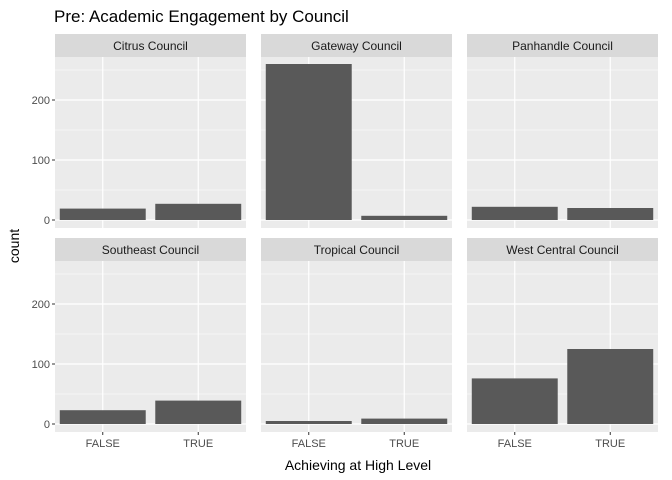 Image resolution: width=672 pixels, height=480 pixels. I want to click on facet-panhandle-council: Panhandle Council, so click(562, 131).